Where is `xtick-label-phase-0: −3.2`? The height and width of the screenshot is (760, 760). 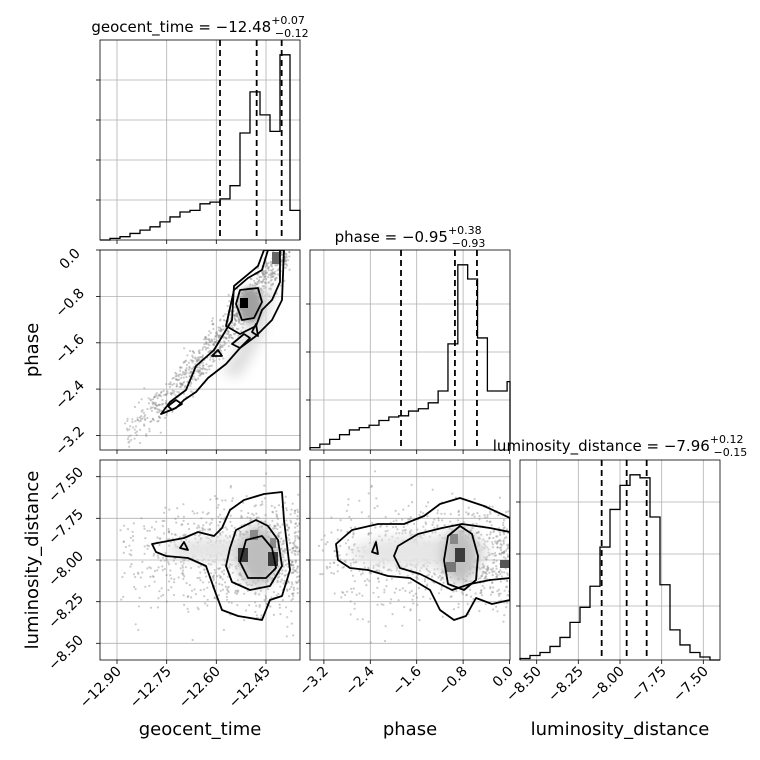
xtick-label-phase-0: −3.2 is located at coordinates (313, 681).